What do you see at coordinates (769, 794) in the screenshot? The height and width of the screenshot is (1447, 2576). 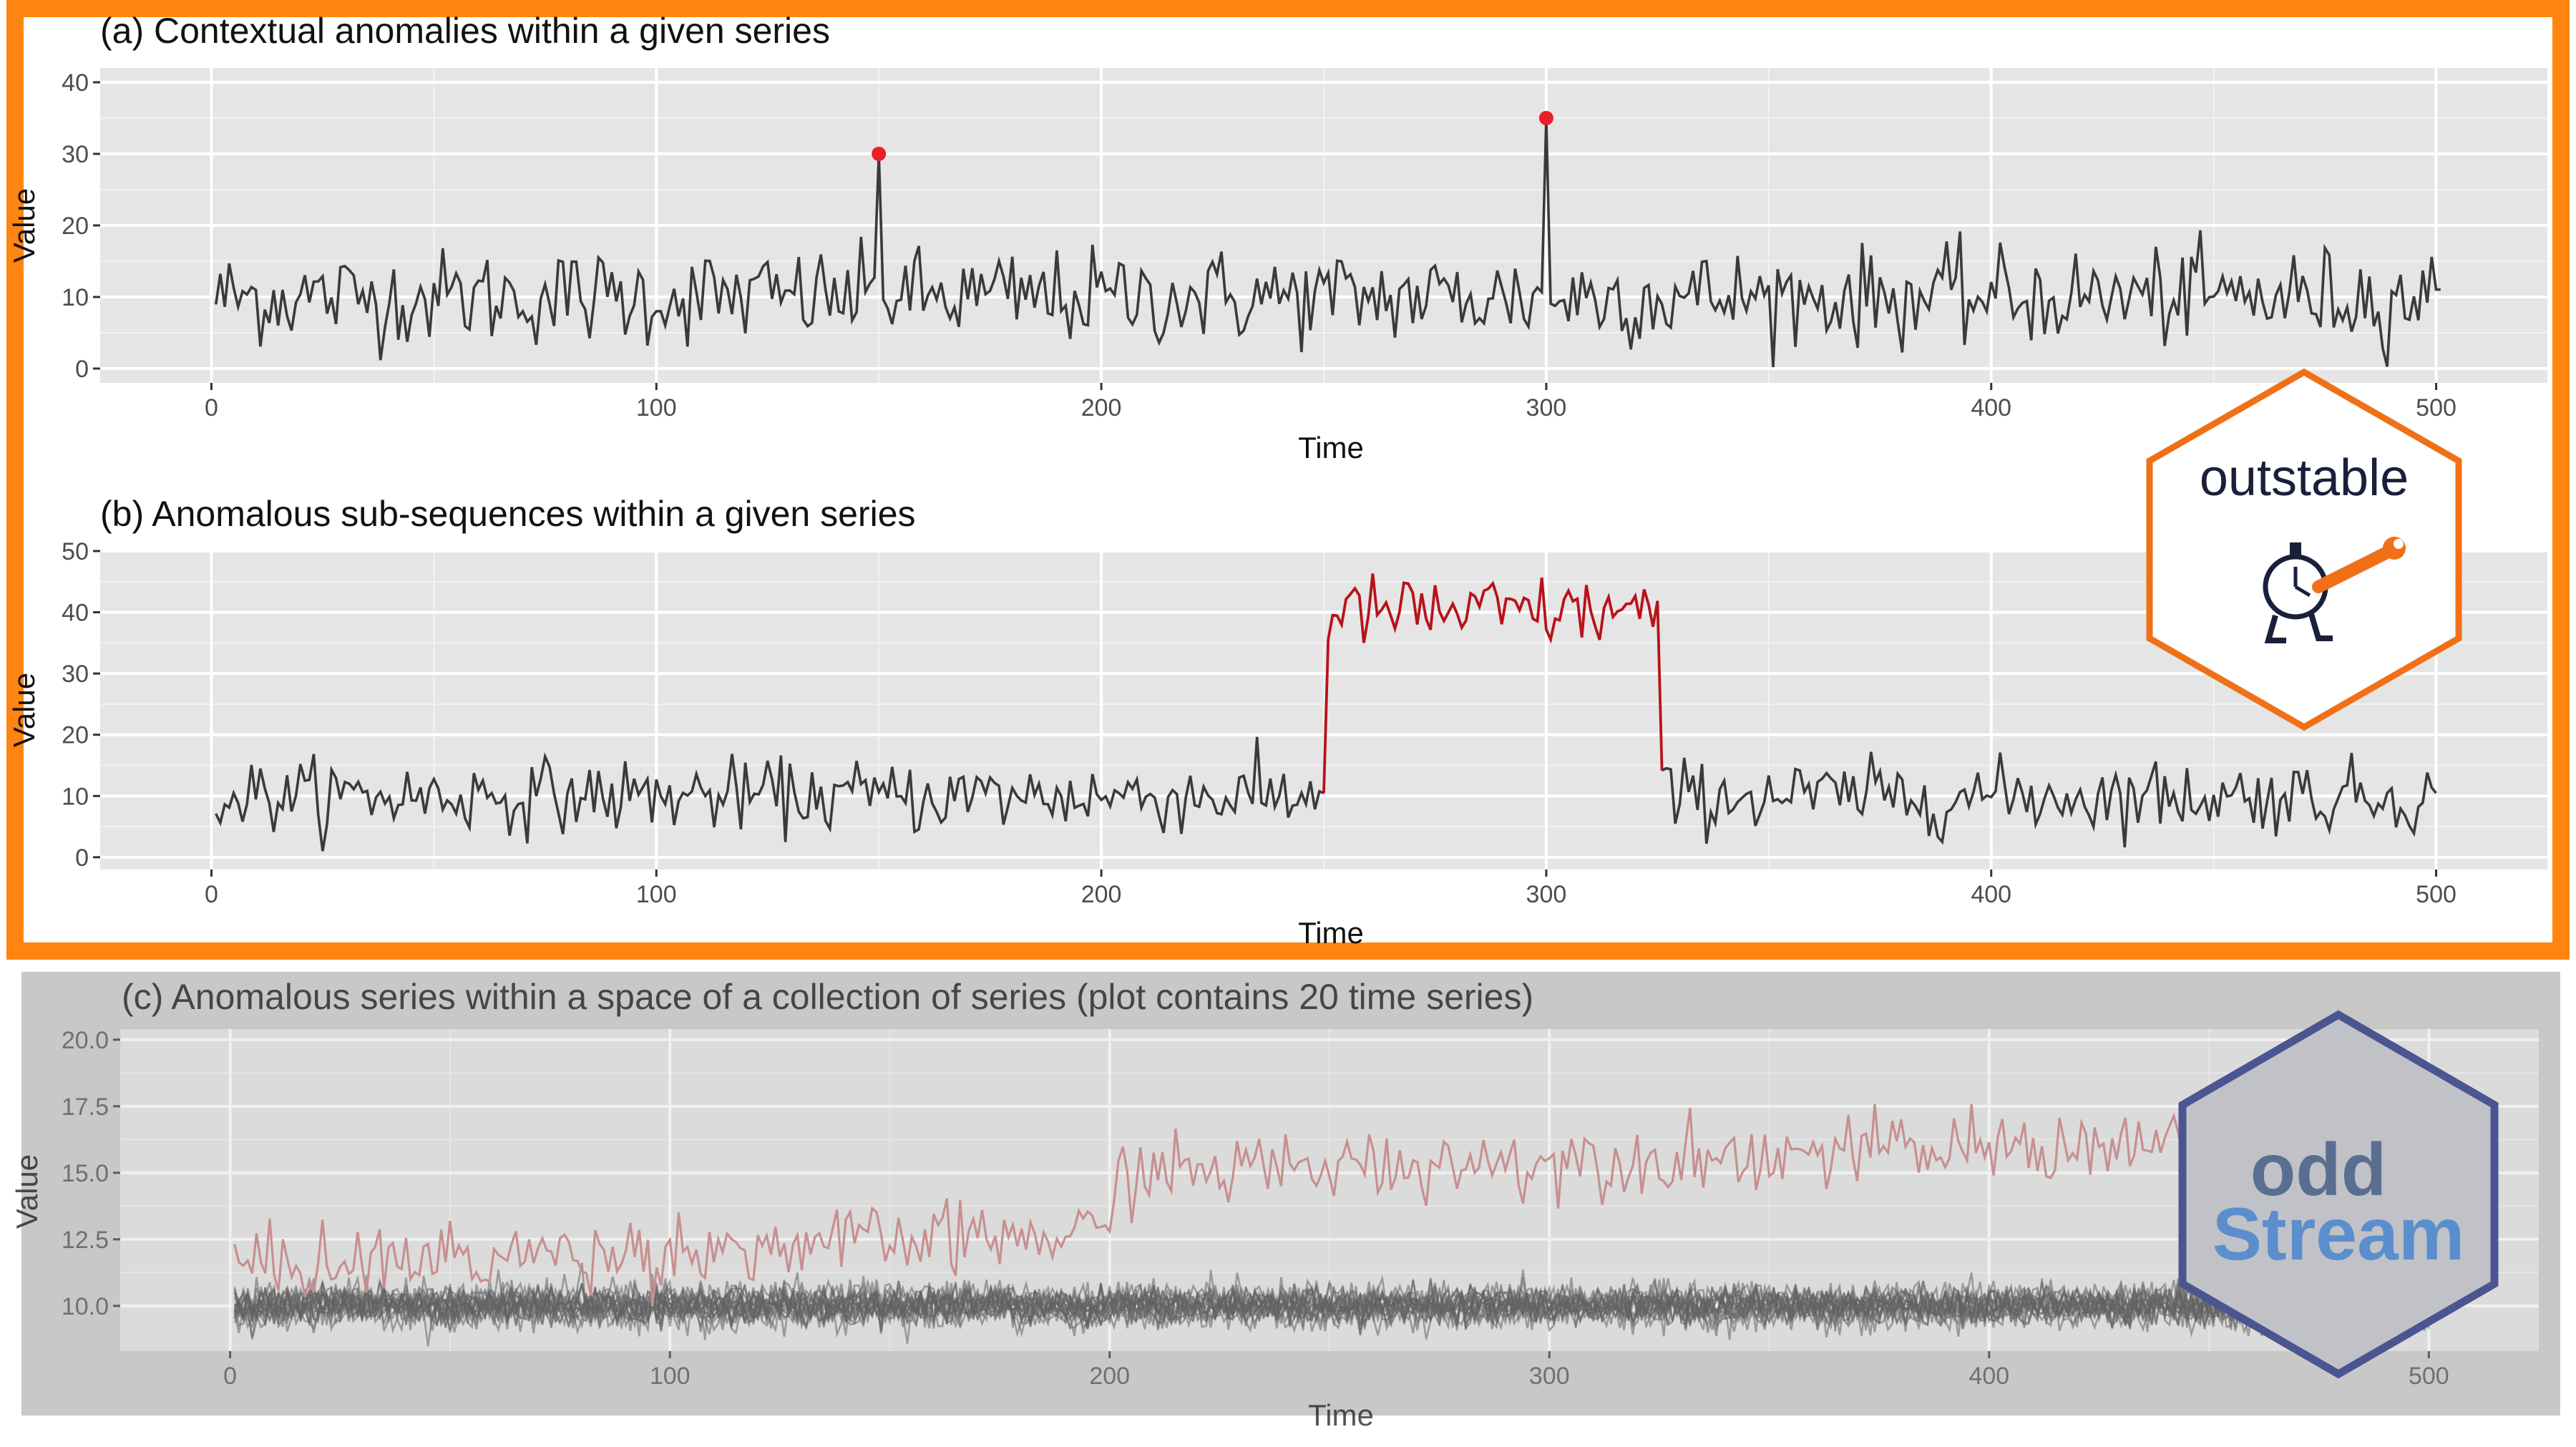 I see `series-line-normal-before` at bounding box center [769, 794].